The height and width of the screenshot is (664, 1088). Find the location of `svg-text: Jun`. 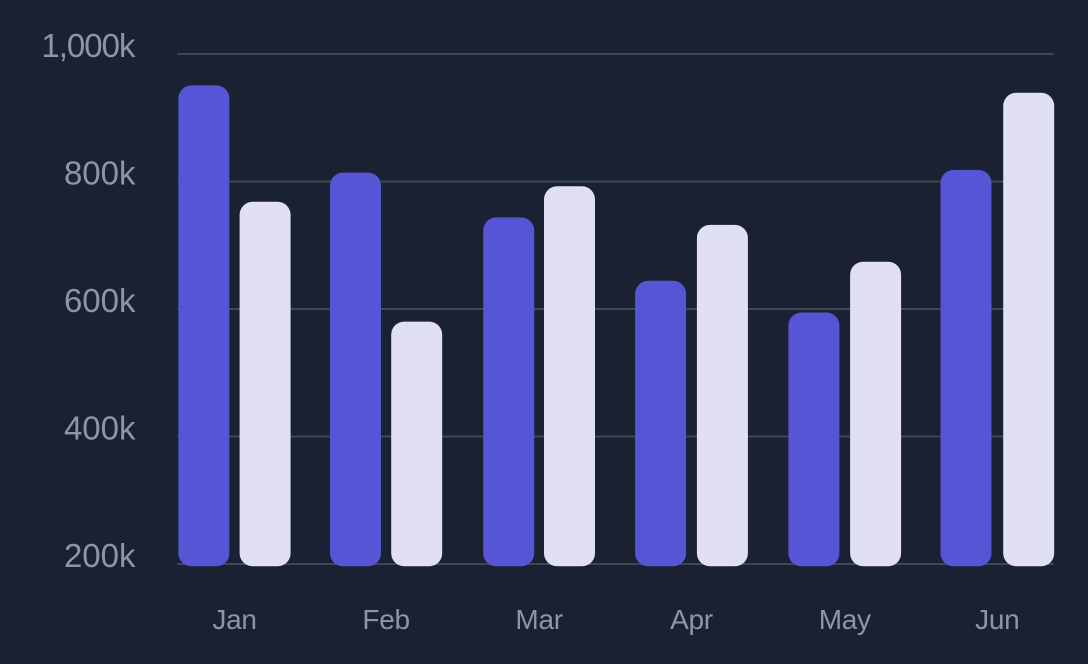

svg-text: Jun is located at coordinates (997, 619).